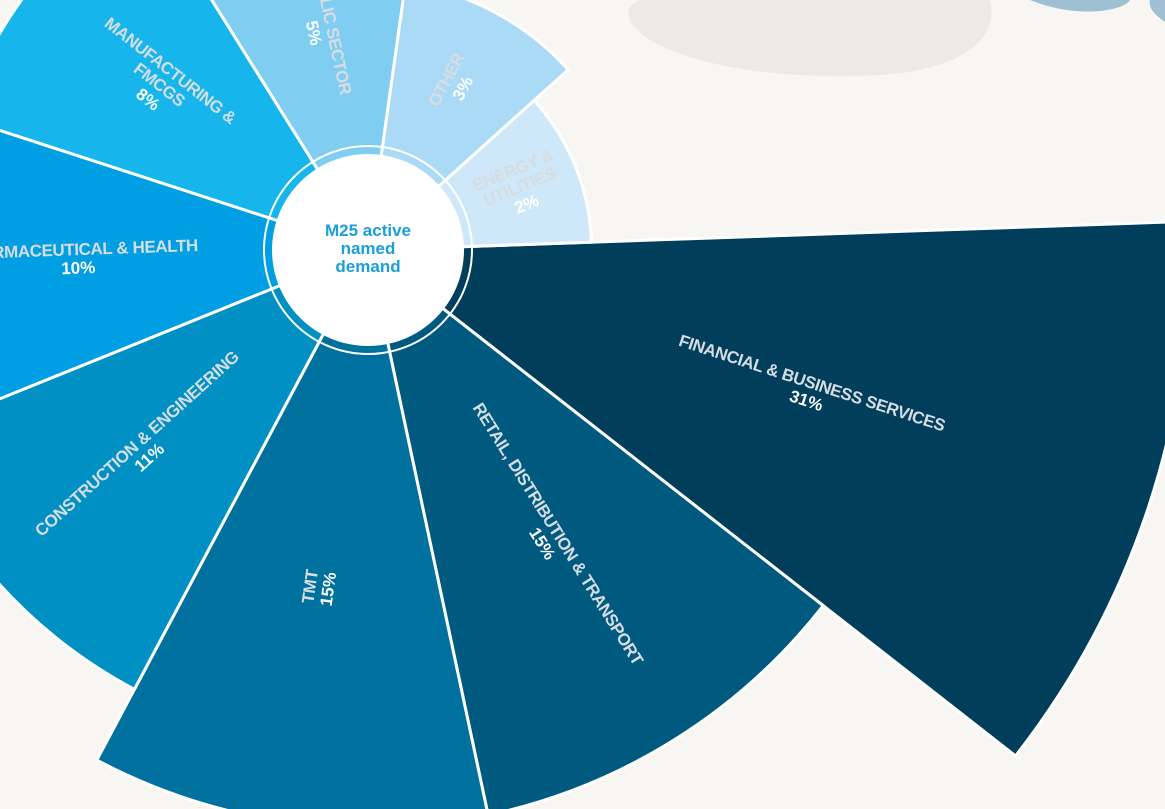 The width and height of the screenshot is (1165, 809). I want to click on category-label: TMT, so click(311, 586).